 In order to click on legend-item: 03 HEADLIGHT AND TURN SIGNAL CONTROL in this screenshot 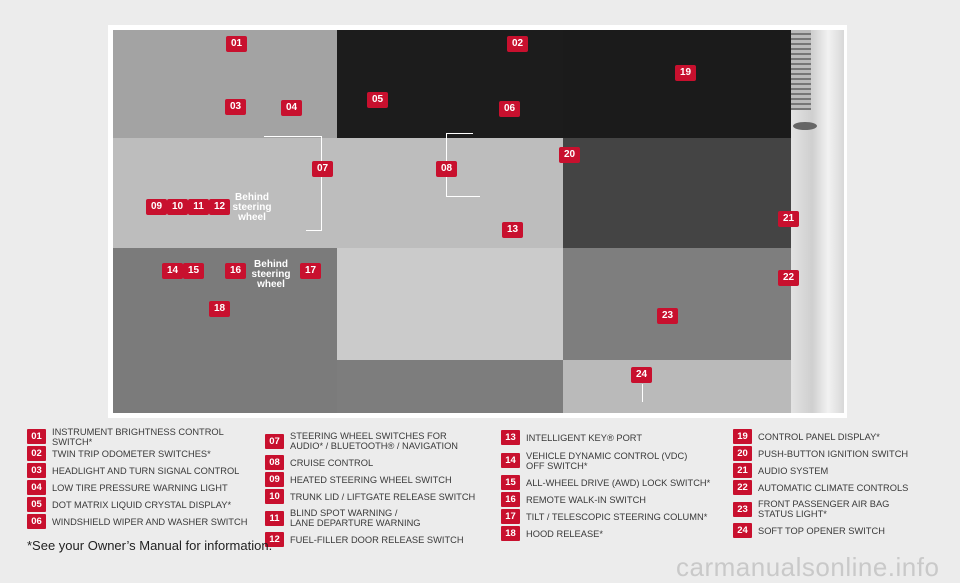, I will do `click(143, 470)`.